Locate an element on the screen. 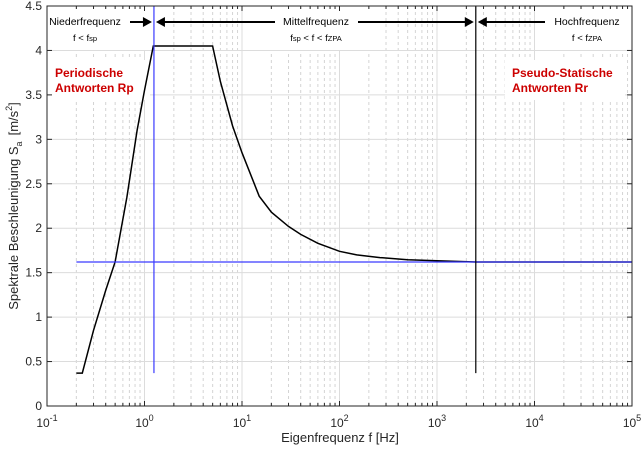  left-region-label: Periodische Antworten Rp is located at coordinates (94, 80).